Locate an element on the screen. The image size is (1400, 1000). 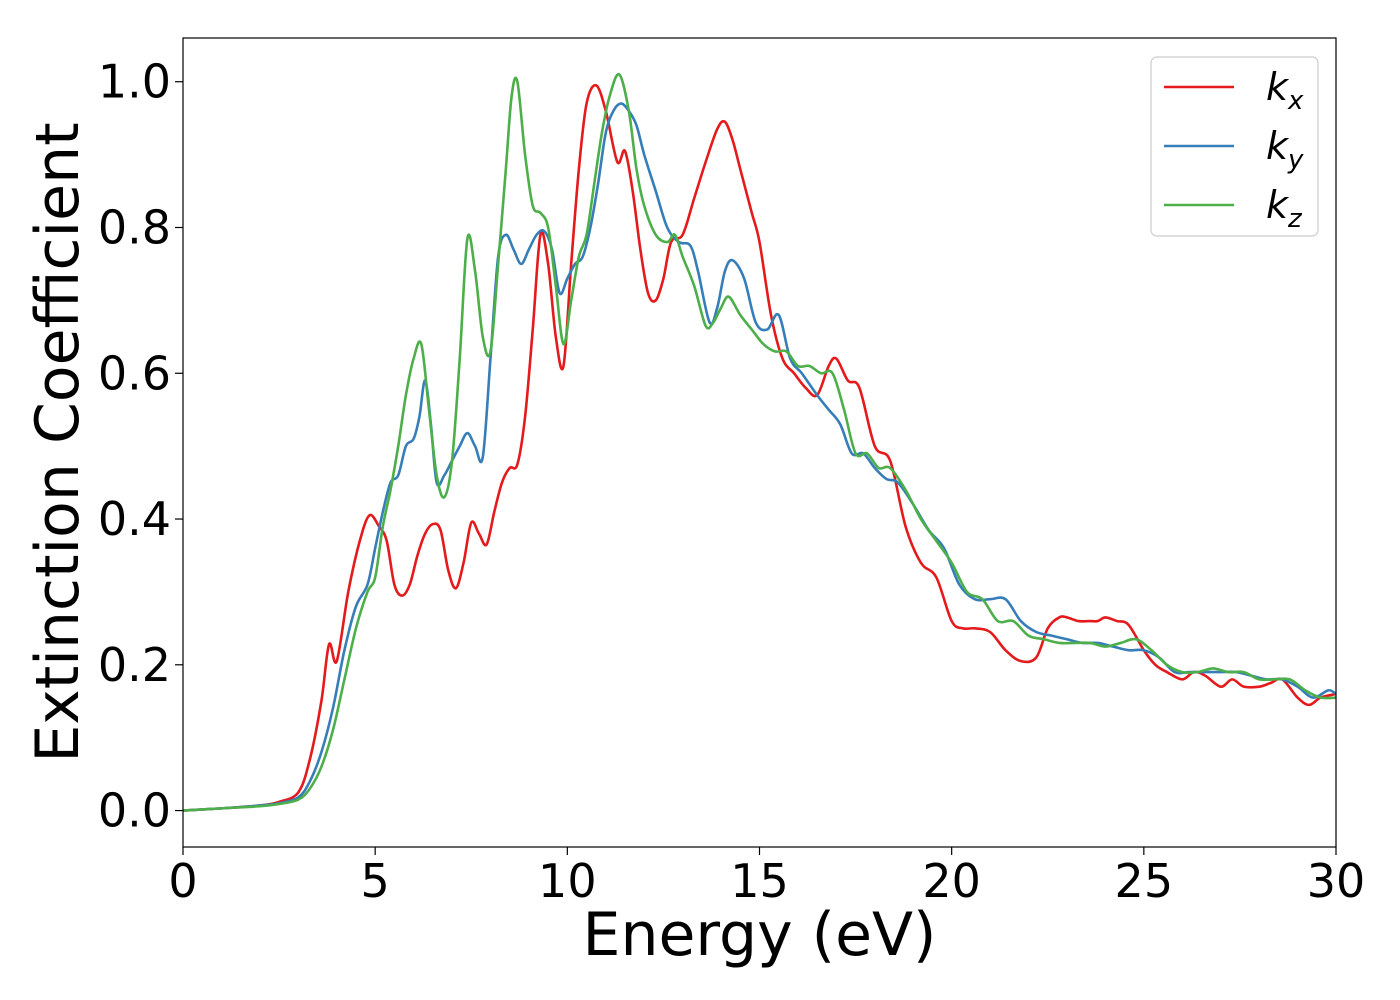
y-axis: 0.0 0.2 0.4 0.6 0.8 1.0 is located at coordinates (140, 446).